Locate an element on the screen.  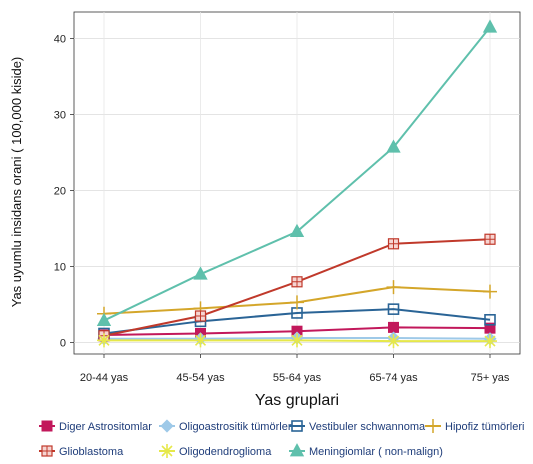
legend-item-5: Oligodendroglioma is located at coordinates (215, 451).